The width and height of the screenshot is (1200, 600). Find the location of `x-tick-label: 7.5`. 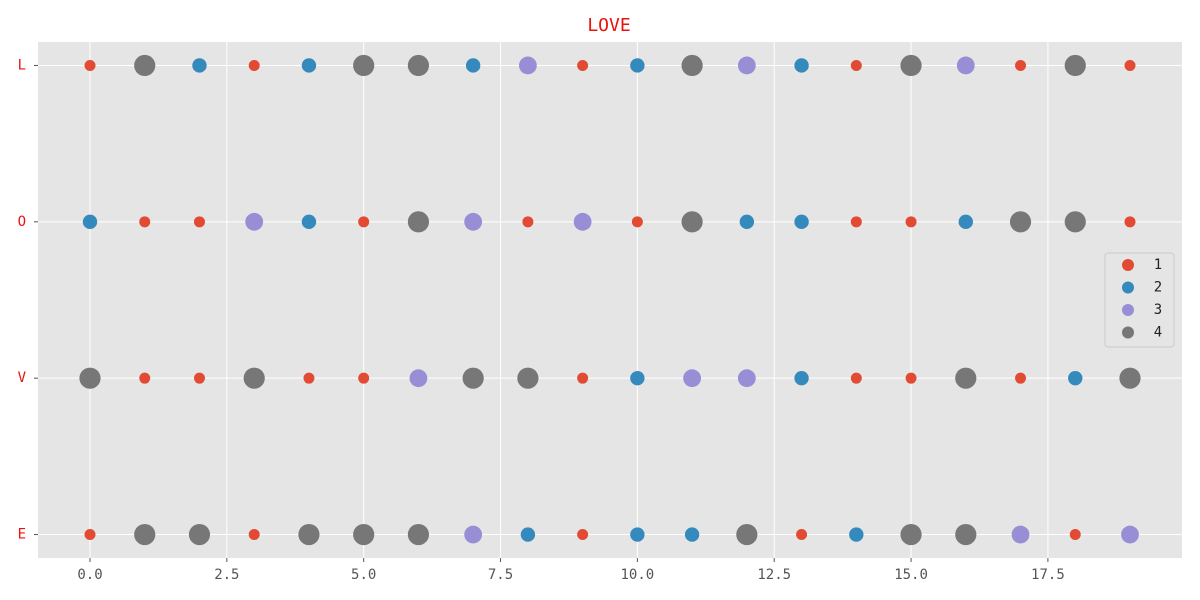

x-tick-label: 7.5 is located at coordinates (500, 575).